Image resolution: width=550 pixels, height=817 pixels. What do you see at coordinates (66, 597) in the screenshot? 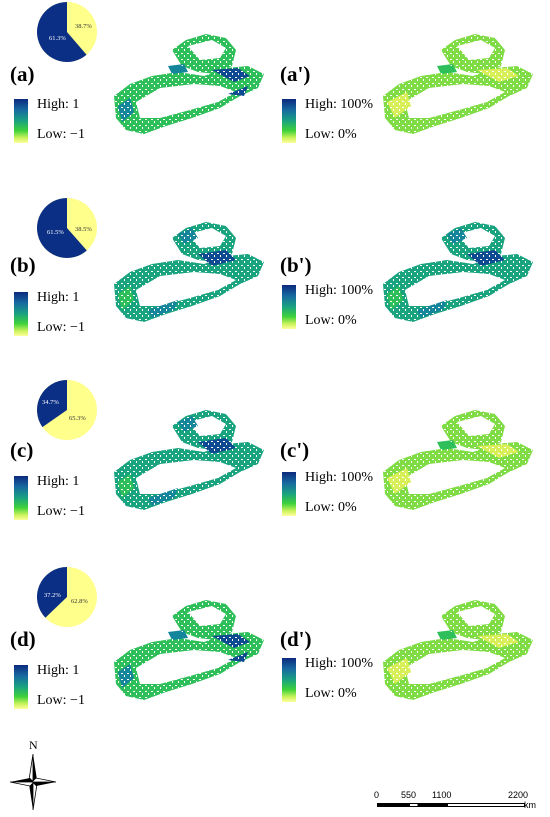
I see `pie-chart-d: 37.2% 62.8%` at bounding box center [66, 597].